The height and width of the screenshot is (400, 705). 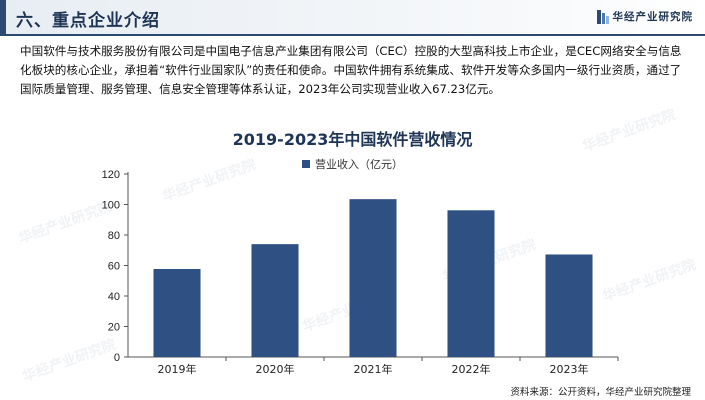 What do you see at coordinates (569, 369) in the screenshot?
I see `x-tick-label: 2023年` at bounding box center [569, 369].